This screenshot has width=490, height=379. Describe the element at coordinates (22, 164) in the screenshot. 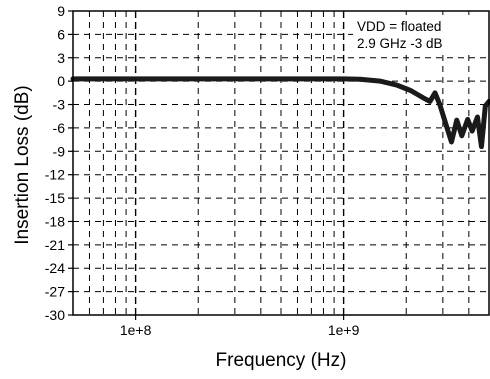

I see `y-axis-label: Insertion Loss (dB)` at that location.